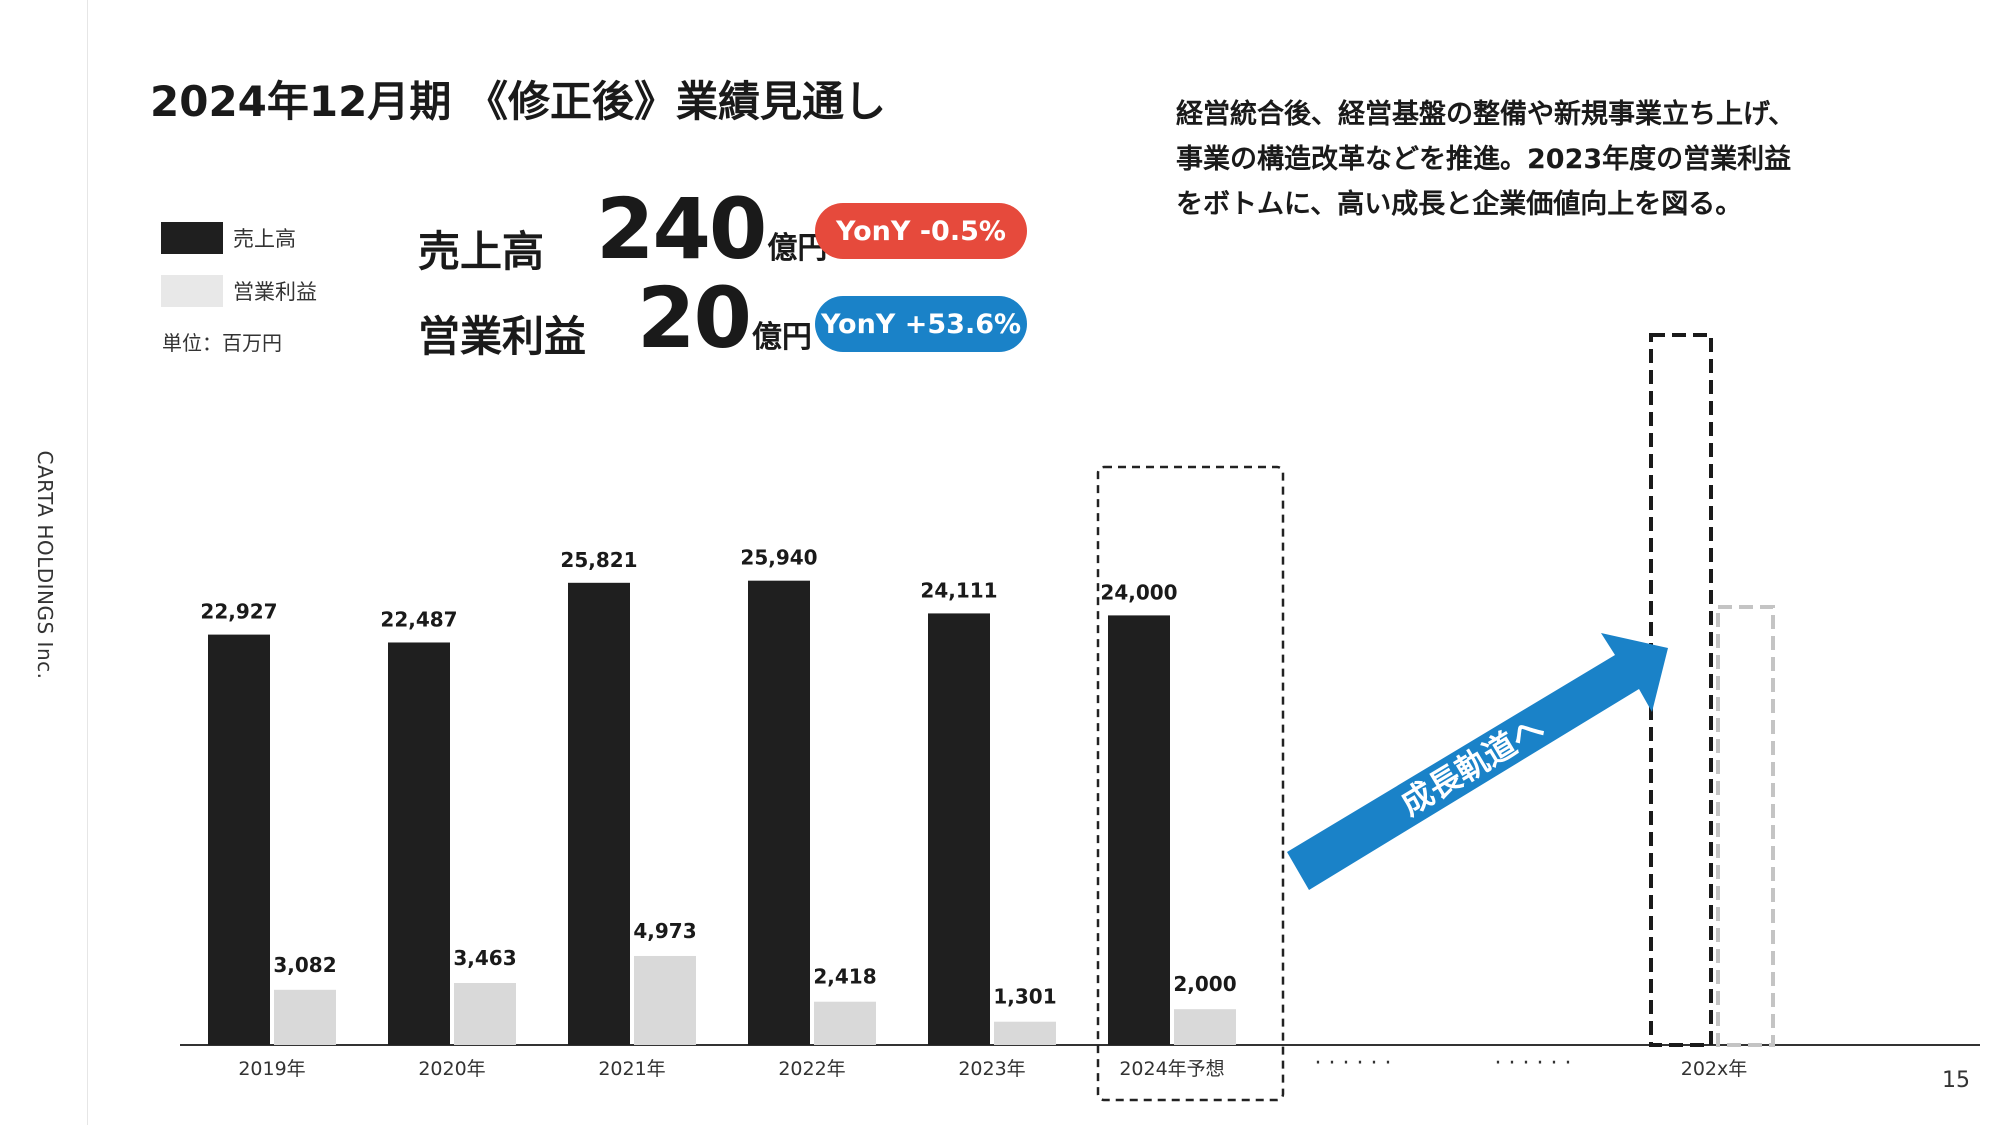  I want to click on x-tick-label: 2021年, so click(631, 1069).